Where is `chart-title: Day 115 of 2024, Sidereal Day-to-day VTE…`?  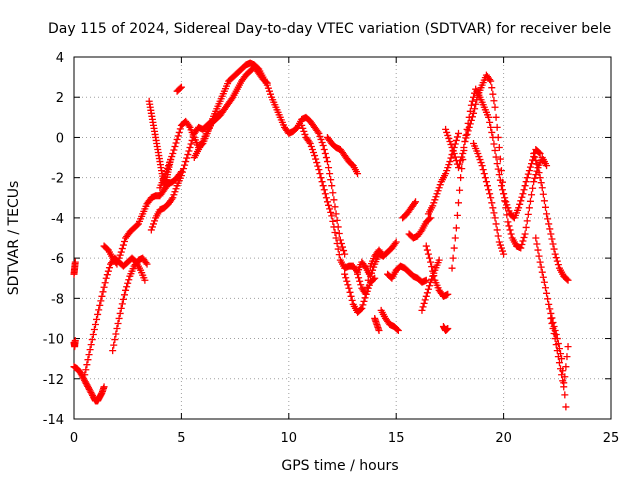 chart-title: Day 115 of 2024, Sidereal Day-to-day VTE… is located at coordinates (329, 29).